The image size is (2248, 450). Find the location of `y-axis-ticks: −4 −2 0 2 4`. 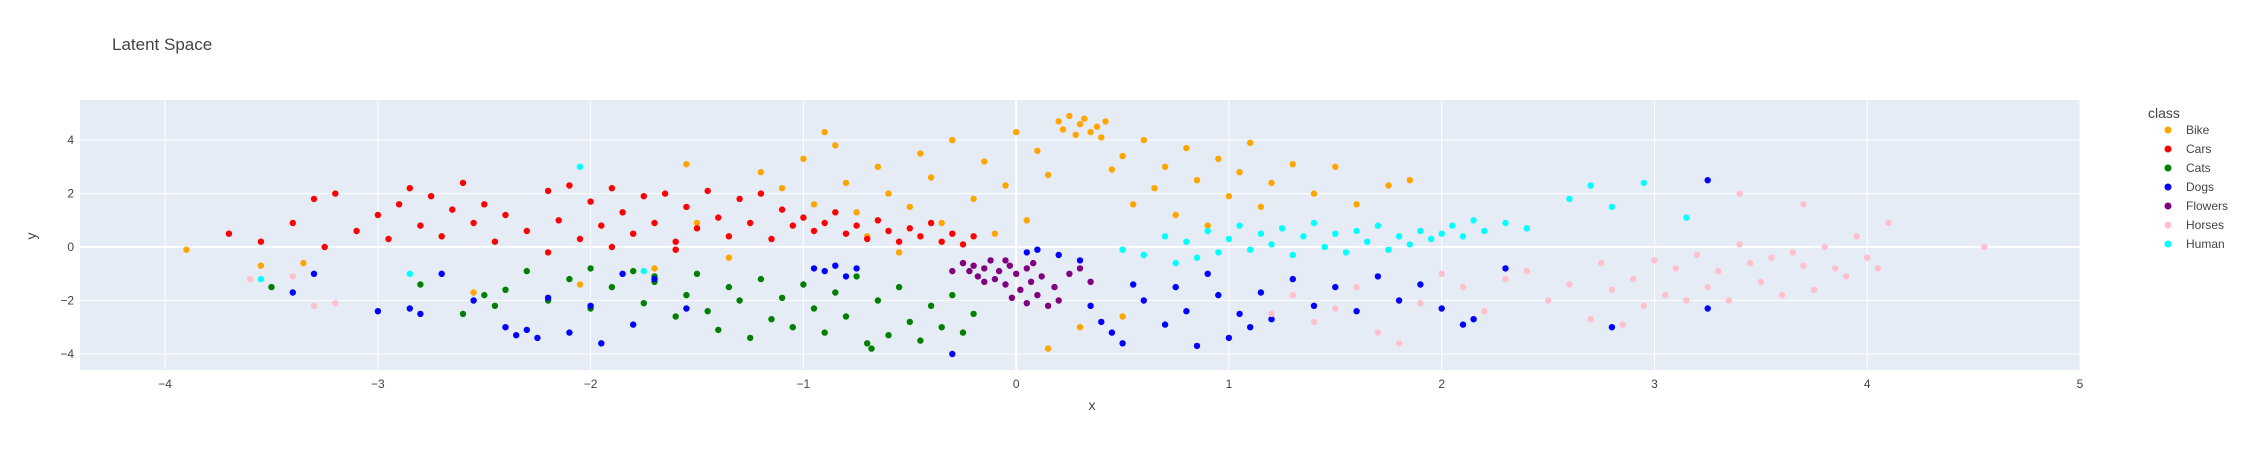

y-axis-ticks: −4 −2 0 2 4 is located at coordinates (67, 247).